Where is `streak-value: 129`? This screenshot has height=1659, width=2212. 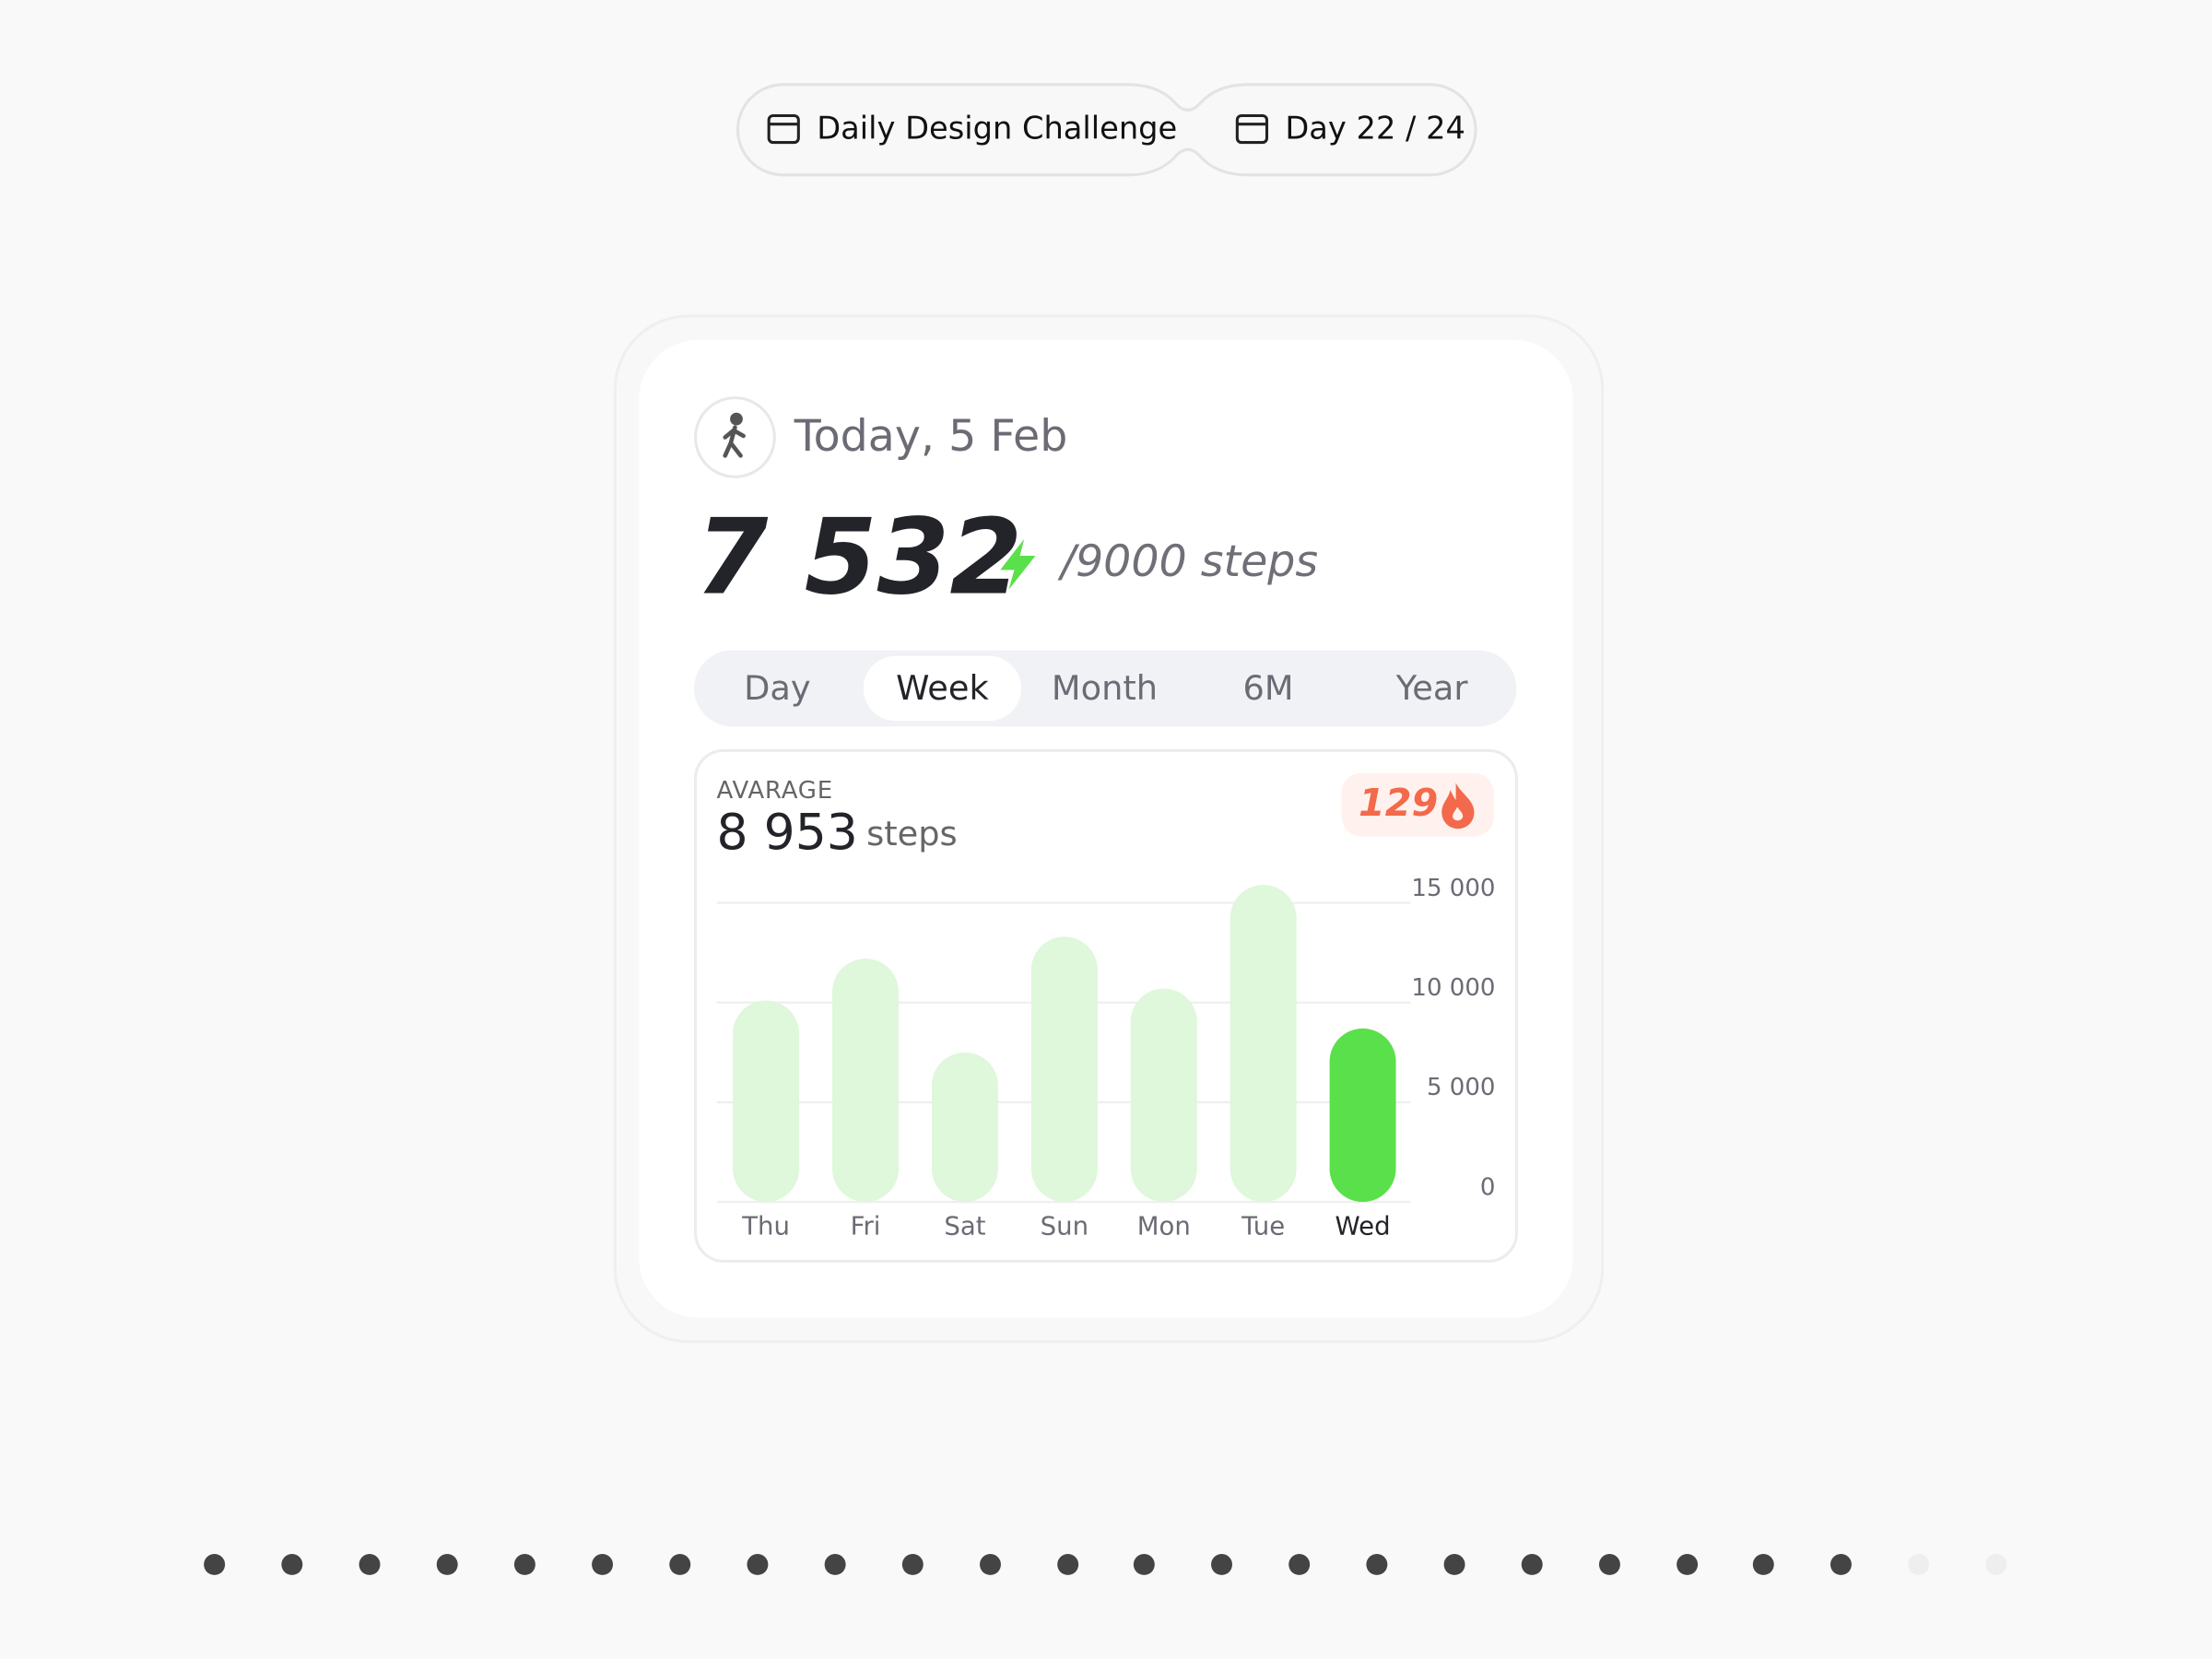 streak-value: 129 is located at coordinates (1398, 803).